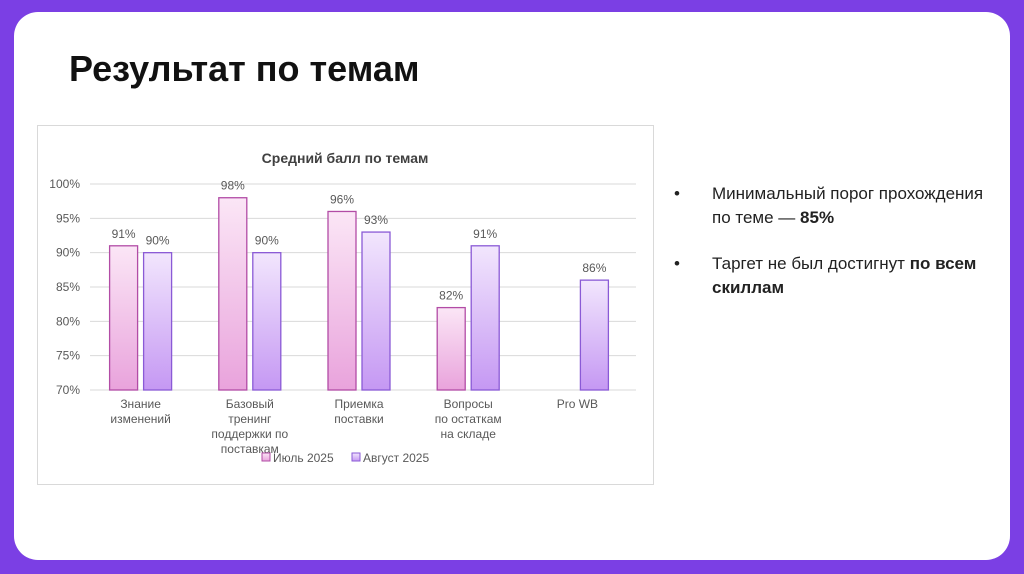 The image size is (1024, 574). I want to click on x-tick-label: Приемка поставки, so click(359, 411).